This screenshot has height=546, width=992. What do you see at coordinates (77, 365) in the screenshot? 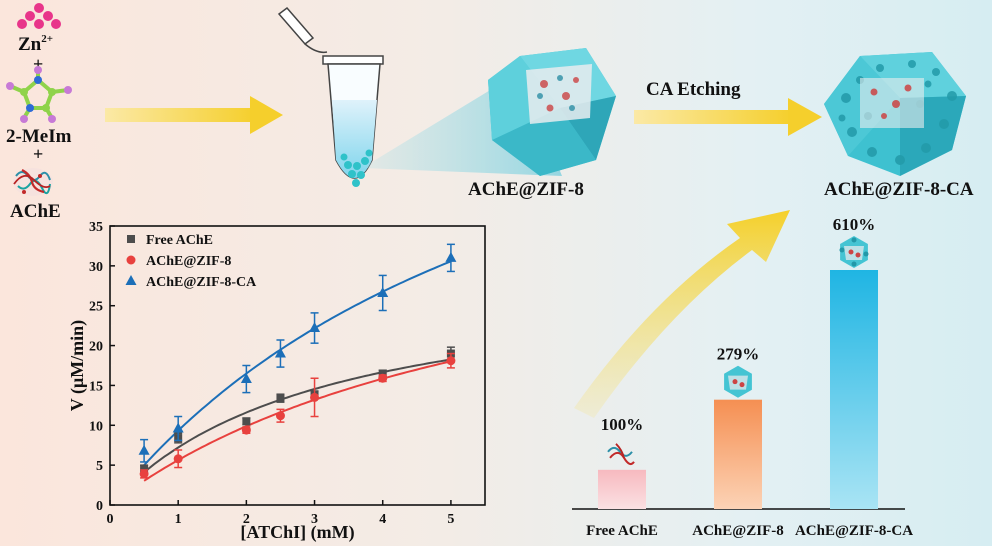
I see `y-axis-label: V (μM/min)` at bounding box center [77, 365].